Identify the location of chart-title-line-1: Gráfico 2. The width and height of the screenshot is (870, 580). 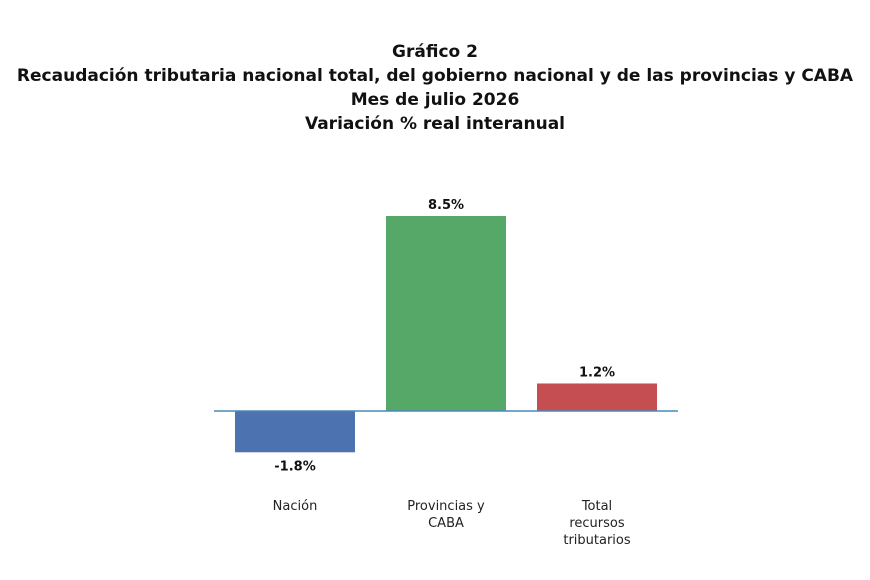
(435, 52).